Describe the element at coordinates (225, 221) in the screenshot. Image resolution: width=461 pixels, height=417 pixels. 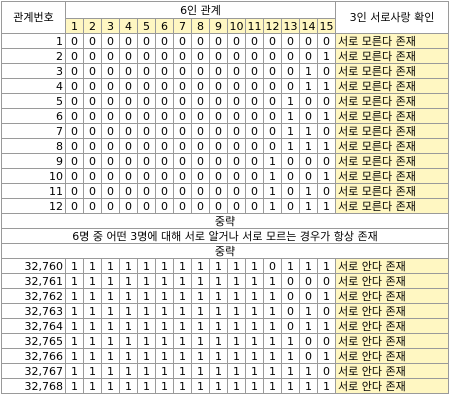
I see `ellipsis-cell: 중략` at that location.